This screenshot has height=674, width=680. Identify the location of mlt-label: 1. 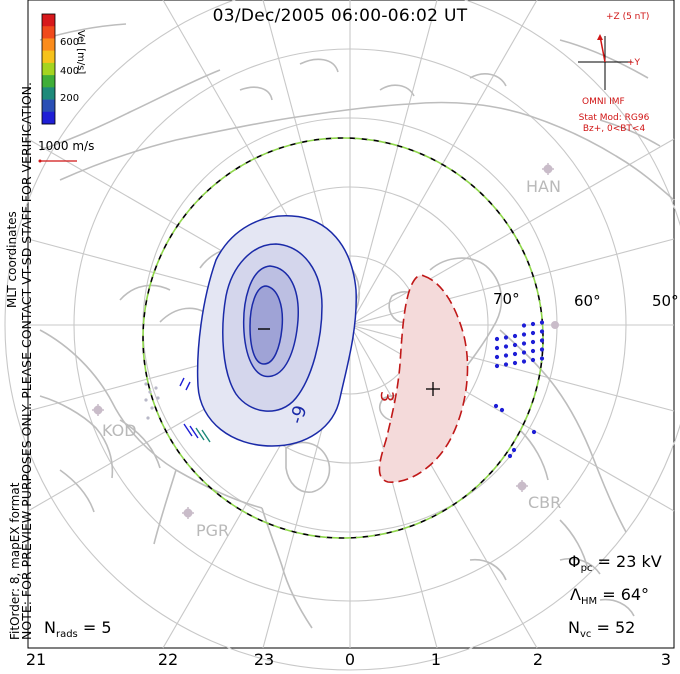
(436, 659).